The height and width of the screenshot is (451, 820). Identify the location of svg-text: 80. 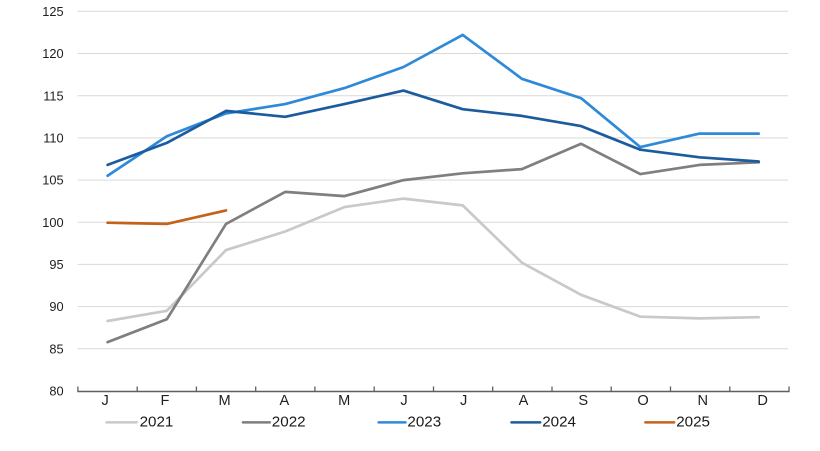
(56, 391).